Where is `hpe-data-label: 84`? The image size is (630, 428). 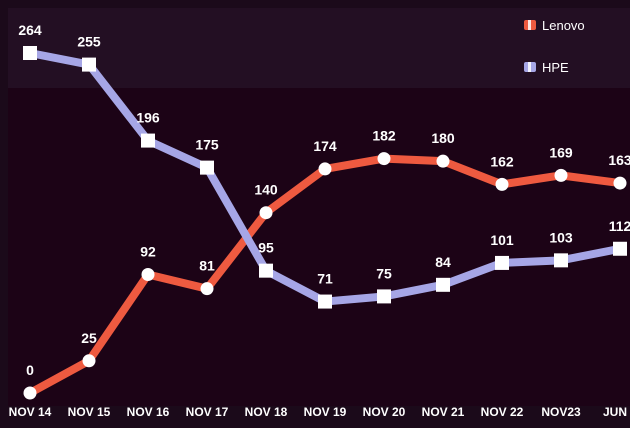
hpe-data-label: 84 is located at coordinates (443, 262).